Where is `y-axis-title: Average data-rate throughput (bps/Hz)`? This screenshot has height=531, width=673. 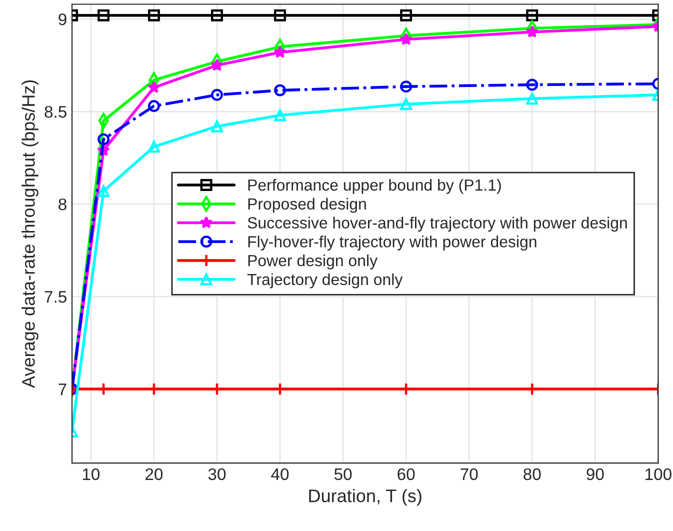 y-axis-title: Average data-rate throughput (bps/Hz) is located at coordinates (30, 234).